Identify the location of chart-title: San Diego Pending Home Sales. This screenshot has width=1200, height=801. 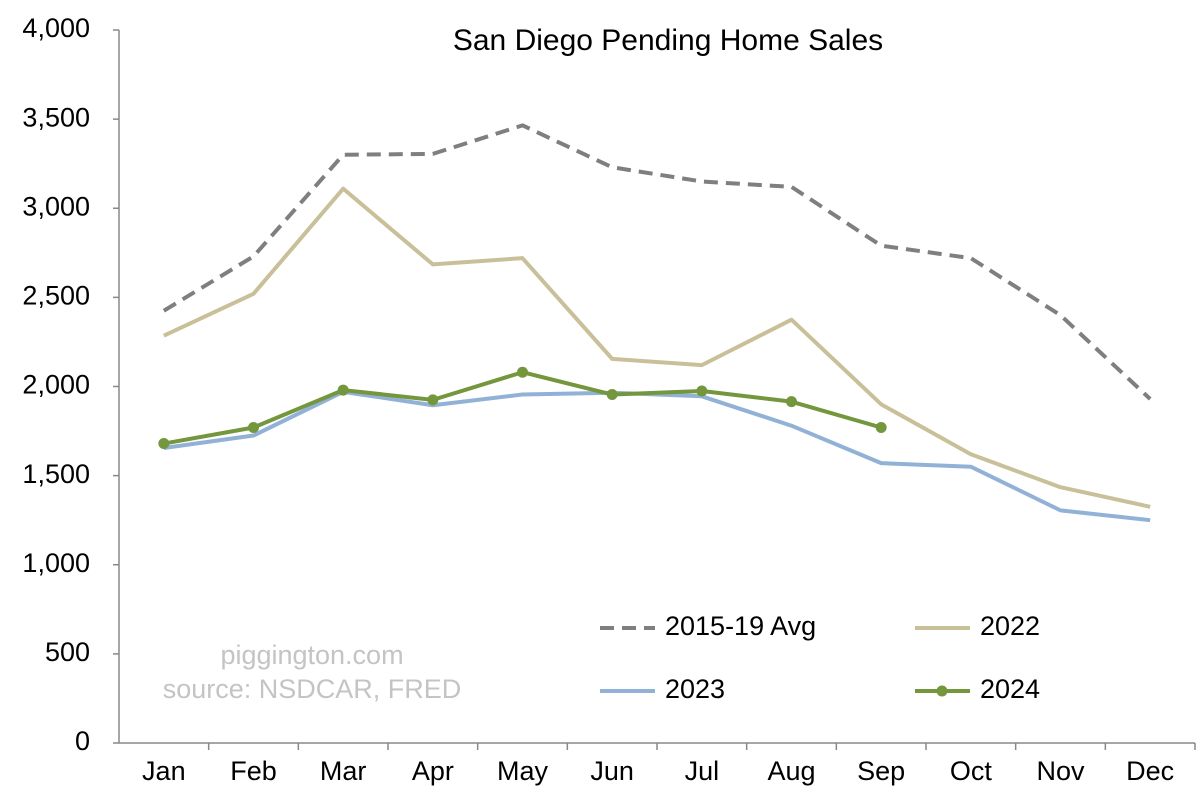
(668, 40).